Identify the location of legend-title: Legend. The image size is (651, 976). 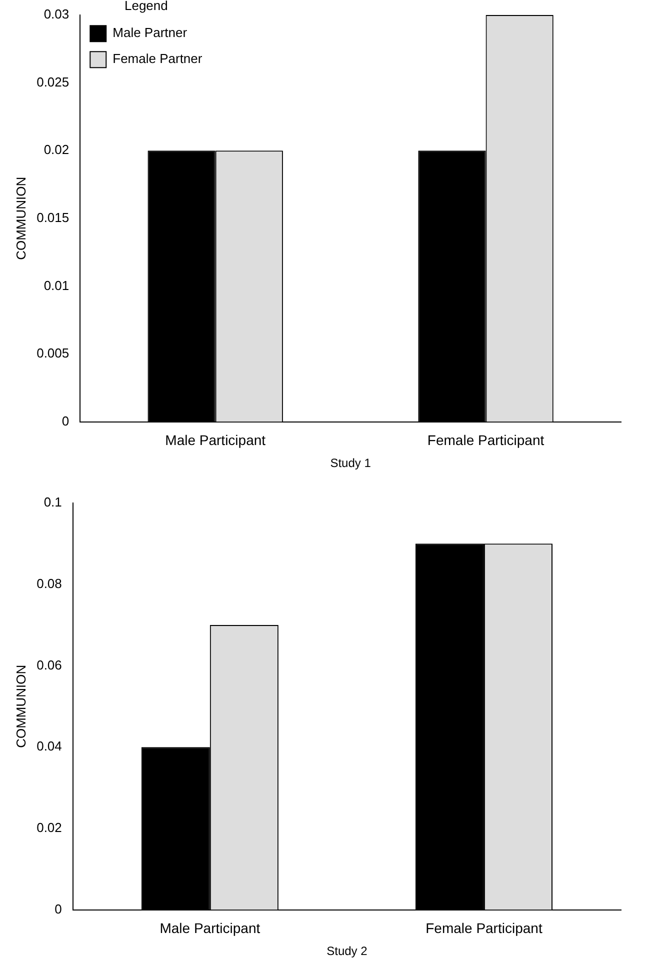
(146, 7).